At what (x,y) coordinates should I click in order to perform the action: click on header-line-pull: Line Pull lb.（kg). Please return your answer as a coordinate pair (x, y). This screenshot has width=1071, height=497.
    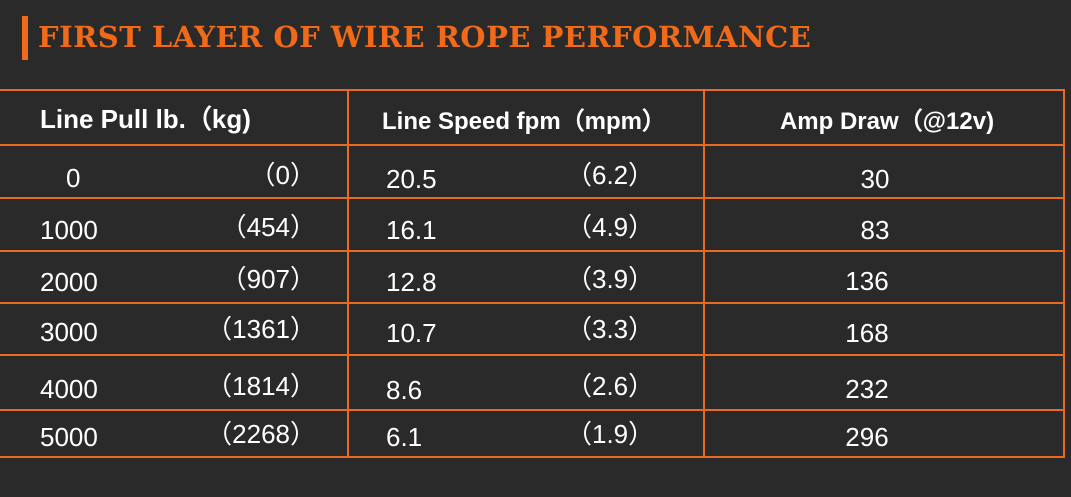
    Looking at the image, I should click on (145, 119).